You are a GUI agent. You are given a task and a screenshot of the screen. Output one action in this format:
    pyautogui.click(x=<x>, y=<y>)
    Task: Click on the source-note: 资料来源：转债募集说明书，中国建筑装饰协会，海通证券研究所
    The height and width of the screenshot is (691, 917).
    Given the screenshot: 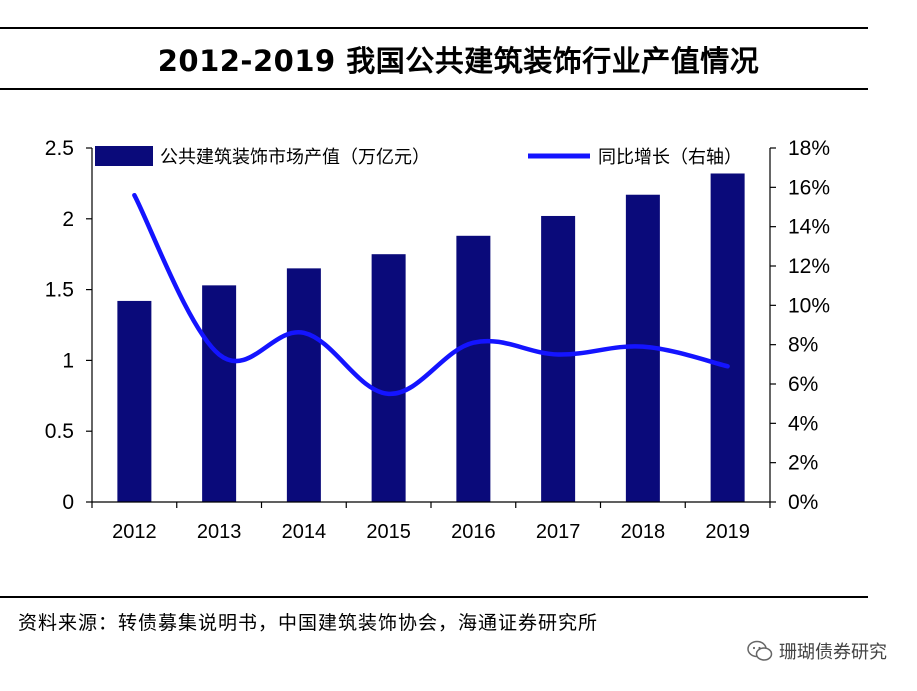 What is the action you would take?
    pyautogui.click(x=308, y=623)
    